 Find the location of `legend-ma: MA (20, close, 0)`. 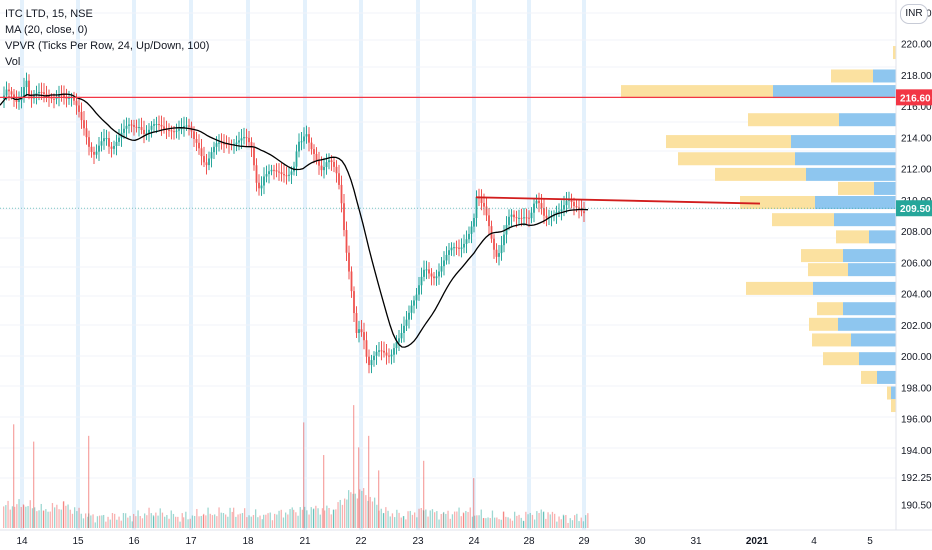

legend-ma: MA (20, close, 0) is located at coordinates (46, 30).